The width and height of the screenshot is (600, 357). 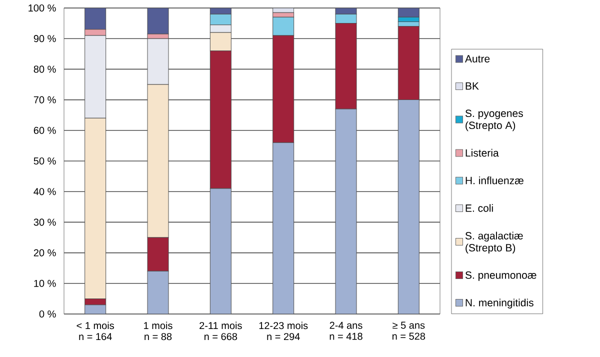 I want to click on legend-label: S. pneumonoæ, so click(x=500, y=276).